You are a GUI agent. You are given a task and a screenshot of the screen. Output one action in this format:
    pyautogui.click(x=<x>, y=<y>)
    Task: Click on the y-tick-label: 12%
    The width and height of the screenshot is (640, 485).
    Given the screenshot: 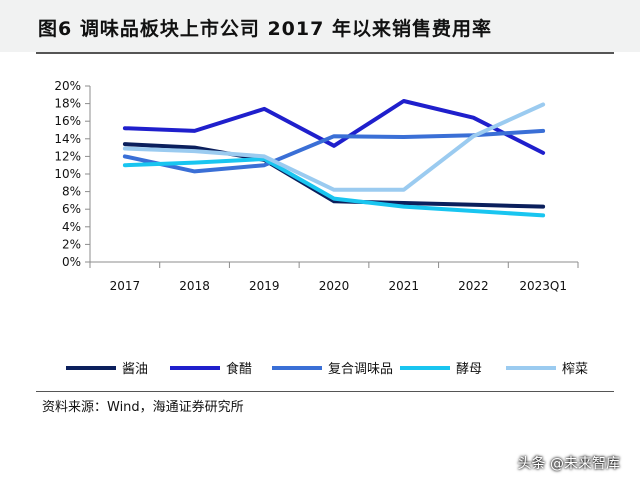 What is the action you would take?
    pyautogui.click(x=67, y=156)
    